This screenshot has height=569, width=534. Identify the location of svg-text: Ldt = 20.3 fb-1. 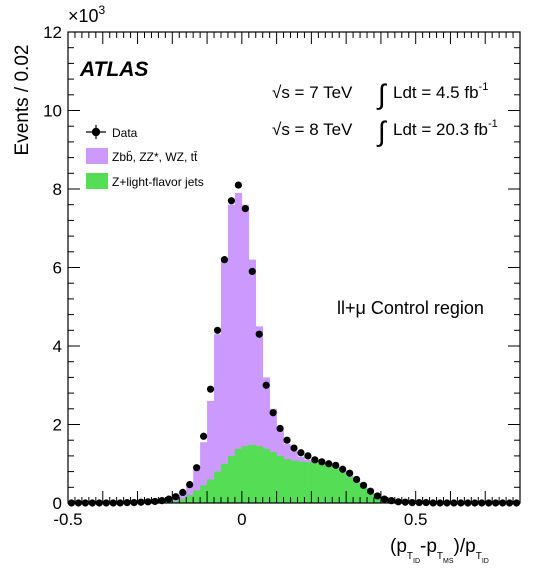
(445, 128).